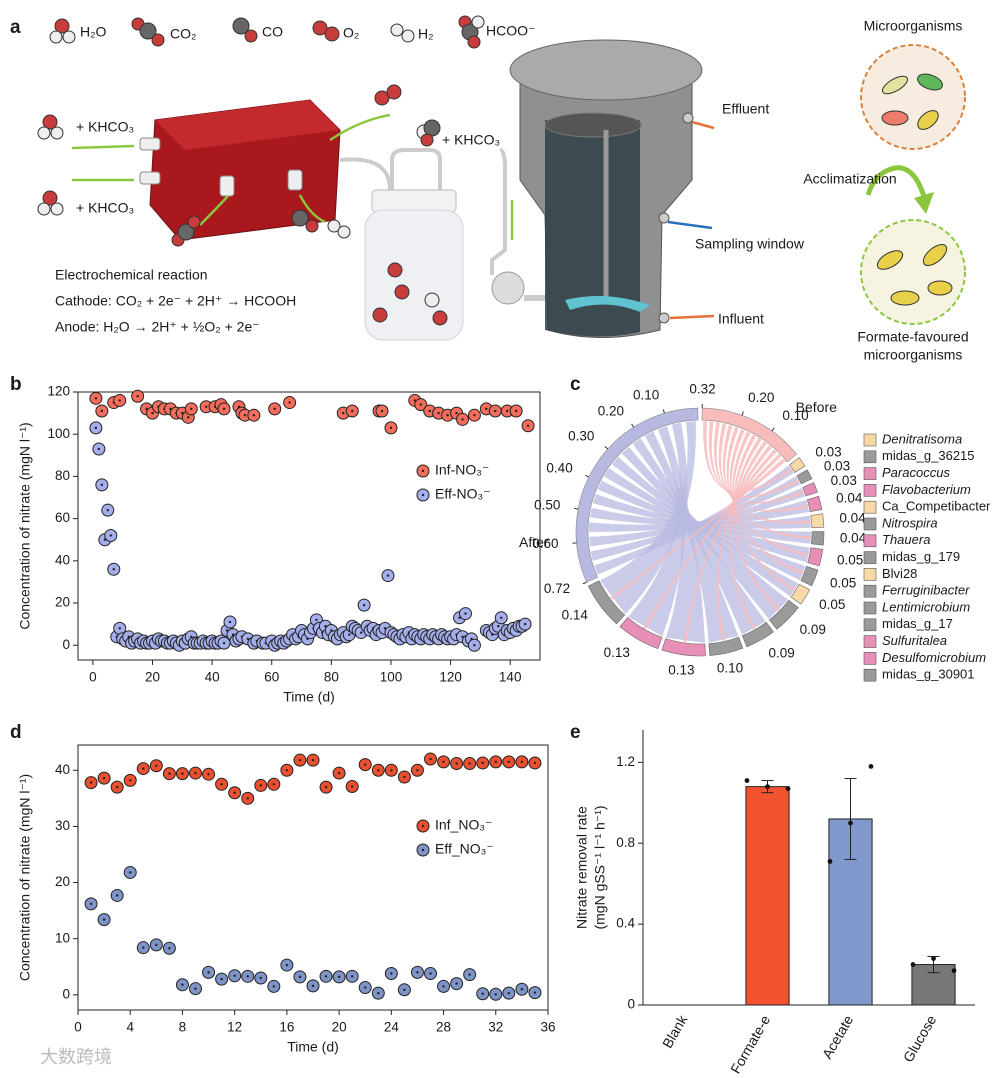 Image resolution: width=1002 pixels, height=1078 pixels. Describe the element at coordinates (58, 391) in the screenshot. I see `y-tick-label: 120` at that location.